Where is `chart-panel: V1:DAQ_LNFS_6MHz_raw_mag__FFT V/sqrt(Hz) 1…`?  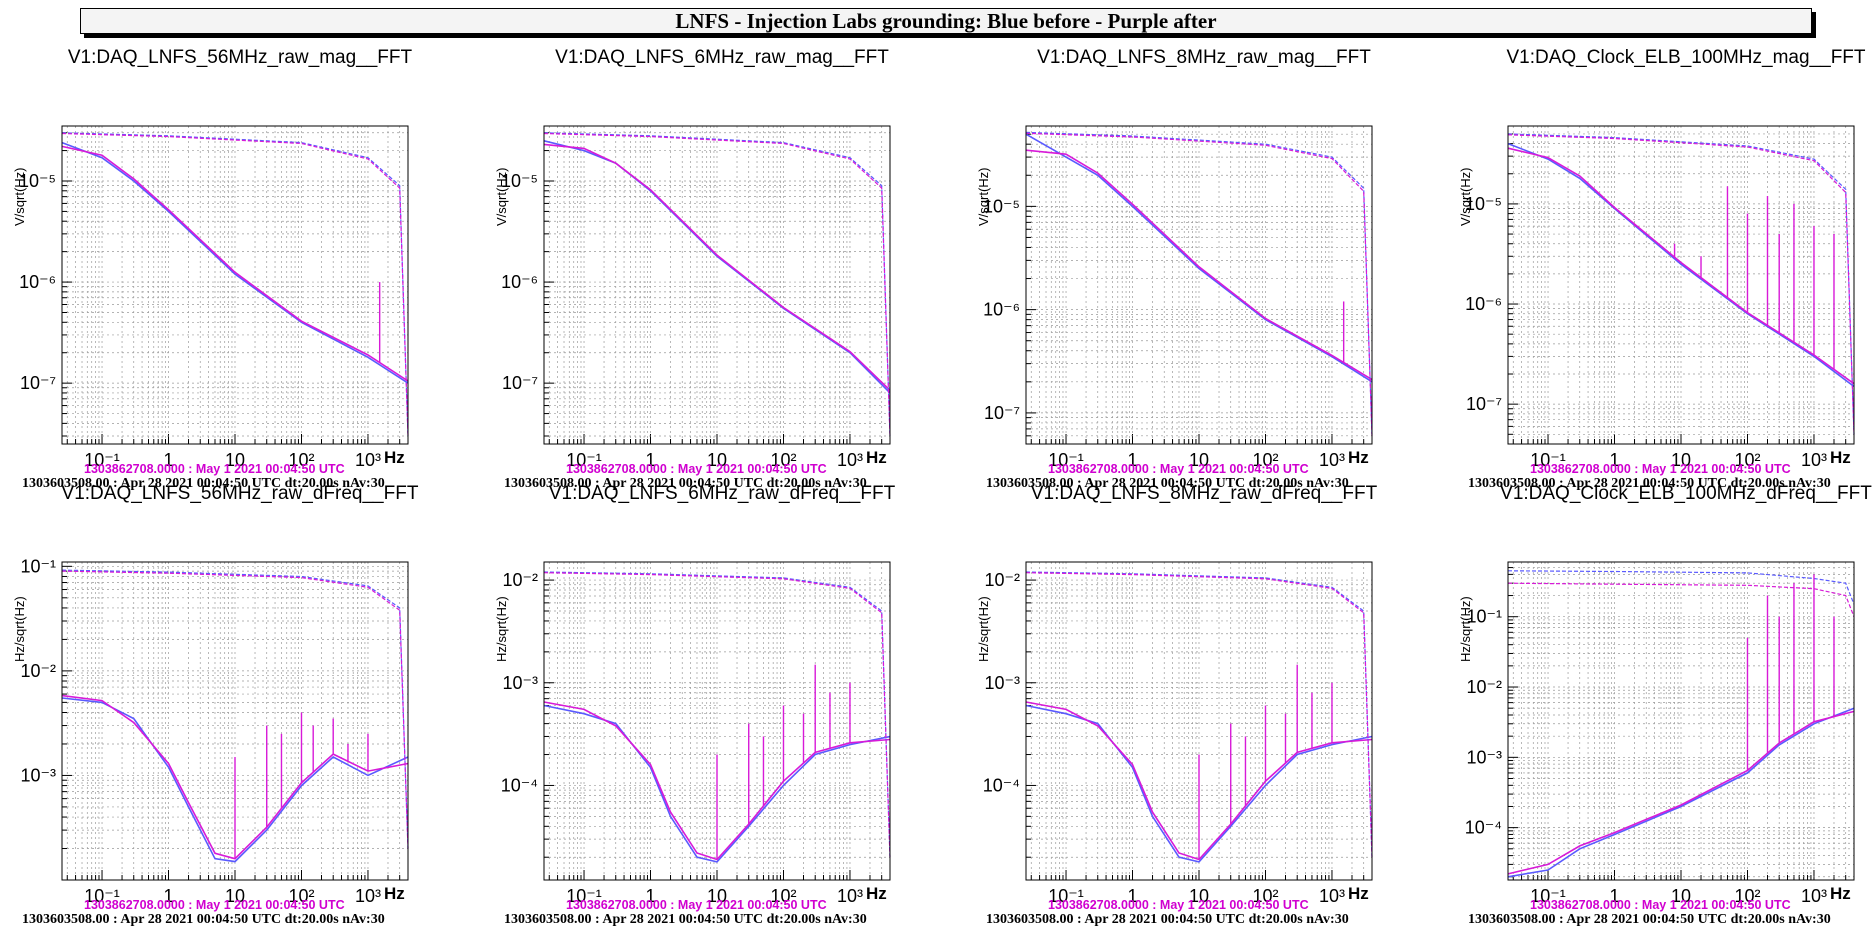
chart-panel: V1:DAQ_LNFS_6MHz_raw_mag__FFT V/sqrt(Hz) 1… is located at coordinates (716, 268).